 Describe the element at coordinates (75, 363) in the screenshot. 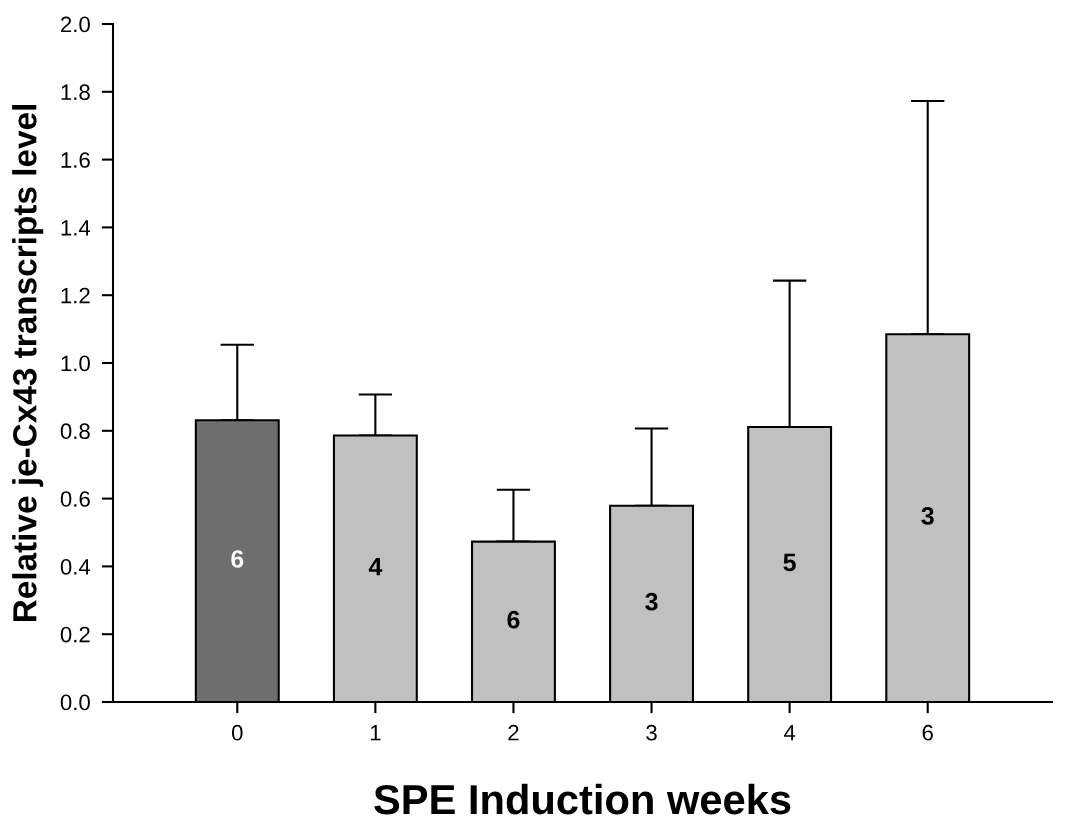

I see `y-tick-label: 1.0` at that location.